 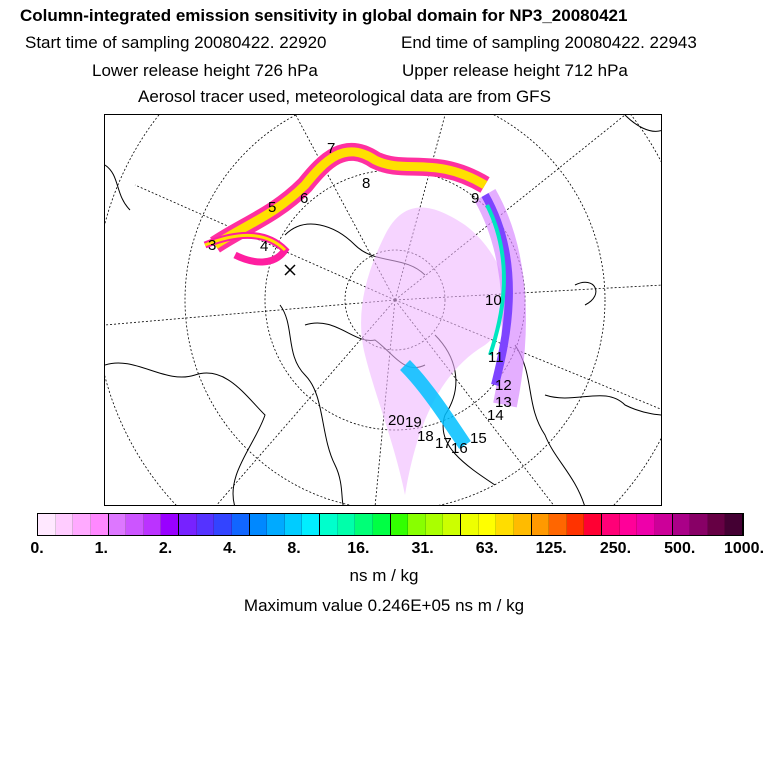 What do you see at coordinates (165, 548) in the screenshot?
I see `colorbar-tick-label: 2.` at bounding box center [165, 548].